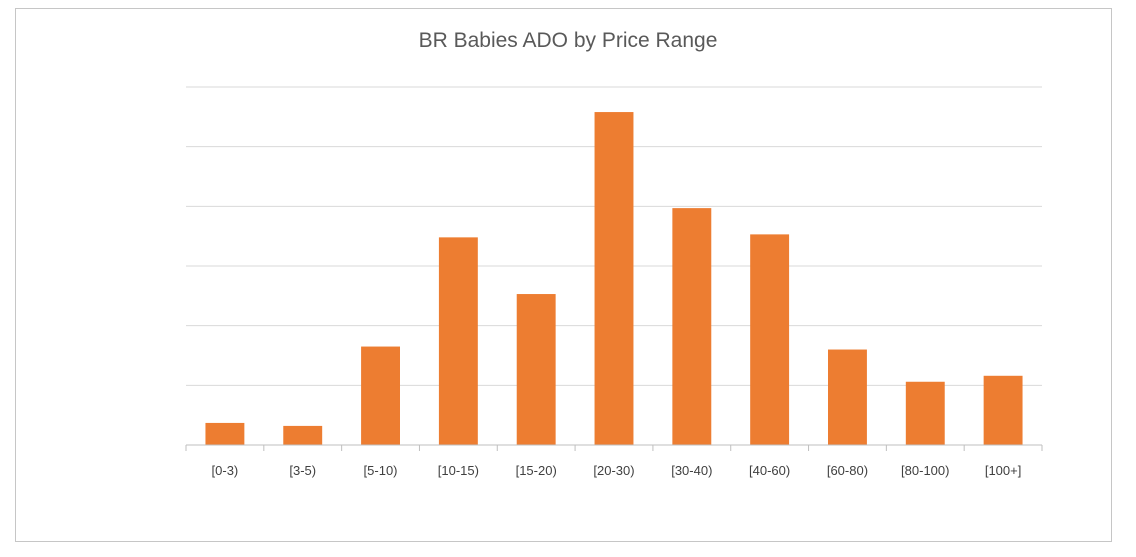  What do you see at coordinates (458, 470) in the screenshot?
I see `x-tick-label: [10-15)` at bounding box center [458, 470].